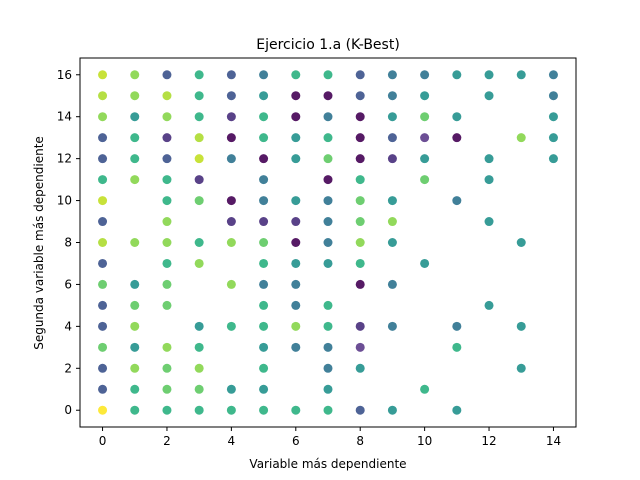 The image size is (640, 480). Describe the element at coordinates (327, 464) in the screenshot. I see `x-axis-title: Variable más dependiente` at that location.